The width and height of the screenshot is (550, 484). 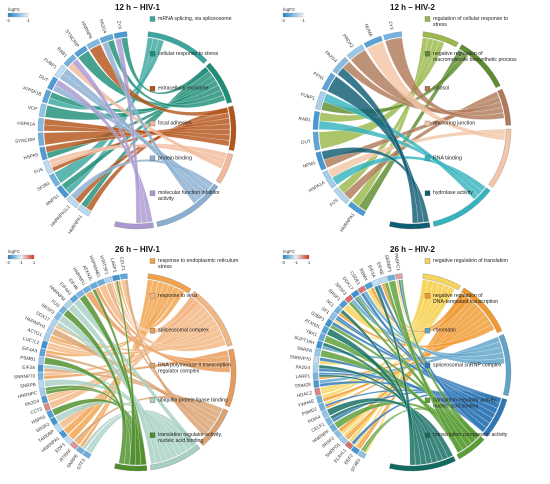 I want to click on term-label: cellular response to stress, so click(x=188, y=54).